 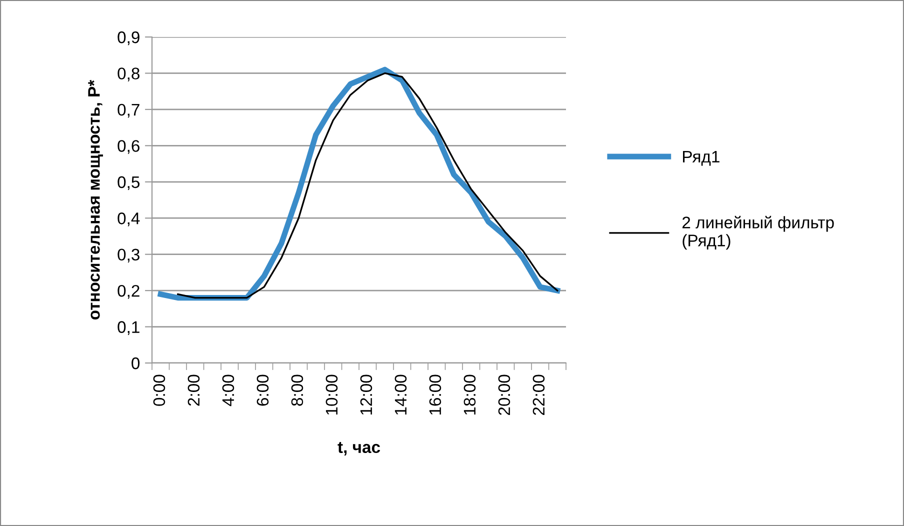 What do you see at coordinates (95, 200) in the screenshot?
I see `y-axis-title: относительная мощность, Р*` at bounding box center [95, 200].